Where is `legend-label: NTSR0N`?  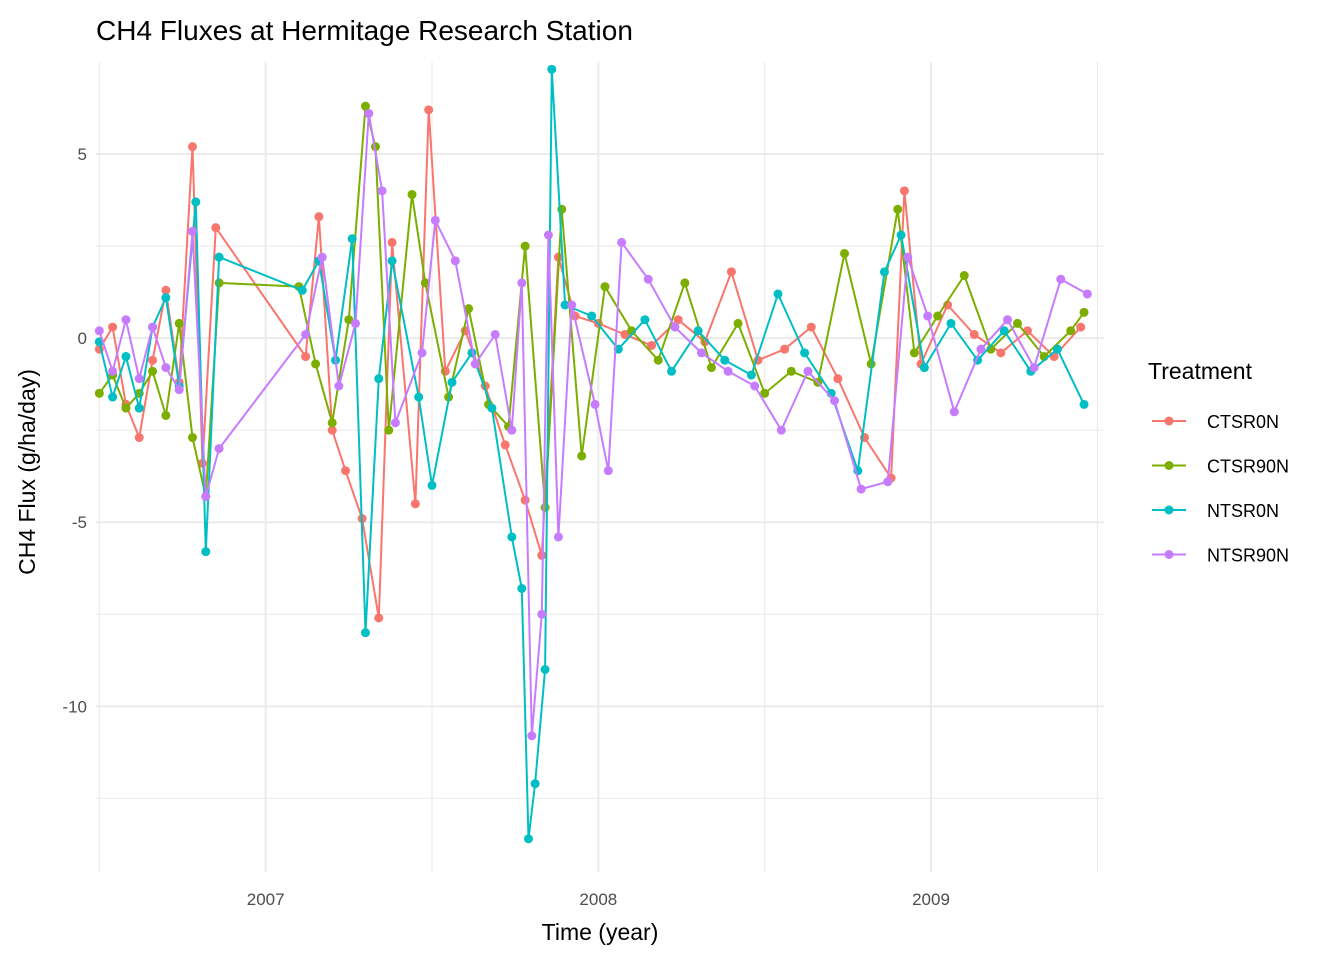
legend-label: NTSR0N is located at coordinates (1243, 511).